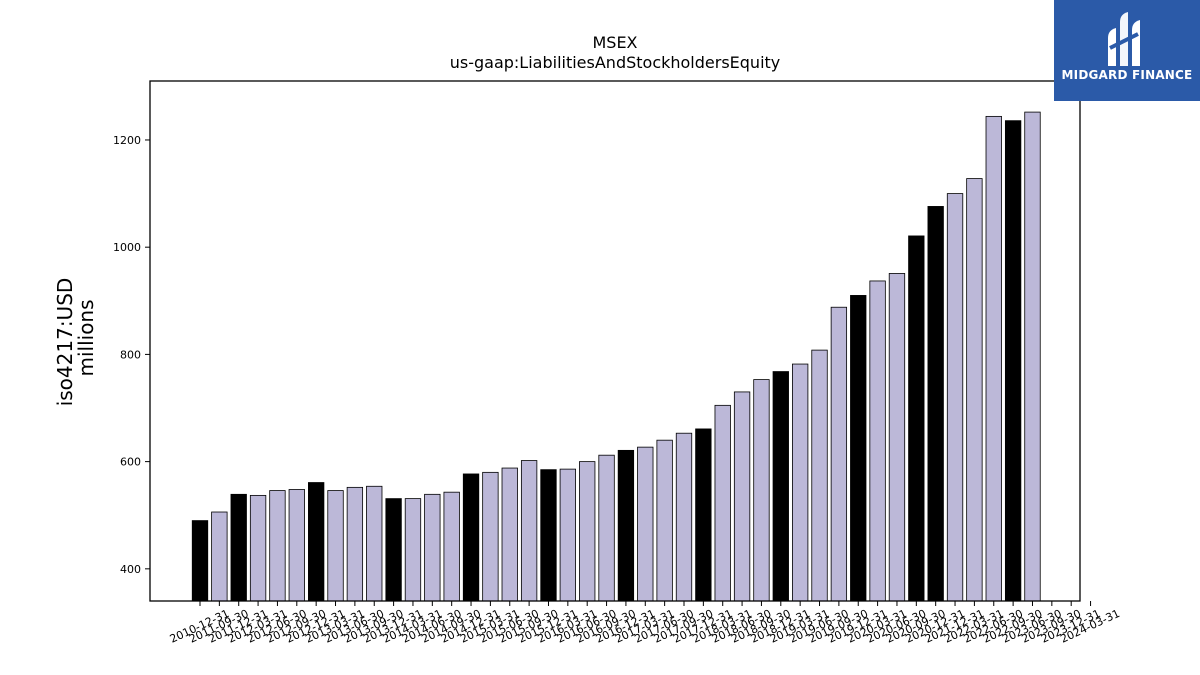  What do you see at coordinates (130, 462) in the screenshot?
I see `y-tick-label: 600` at bounding box center [130, 462].